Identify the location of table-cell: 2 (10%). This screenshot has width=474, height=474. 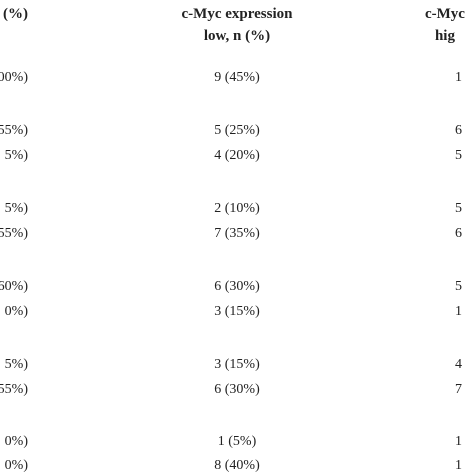
(237, 208).